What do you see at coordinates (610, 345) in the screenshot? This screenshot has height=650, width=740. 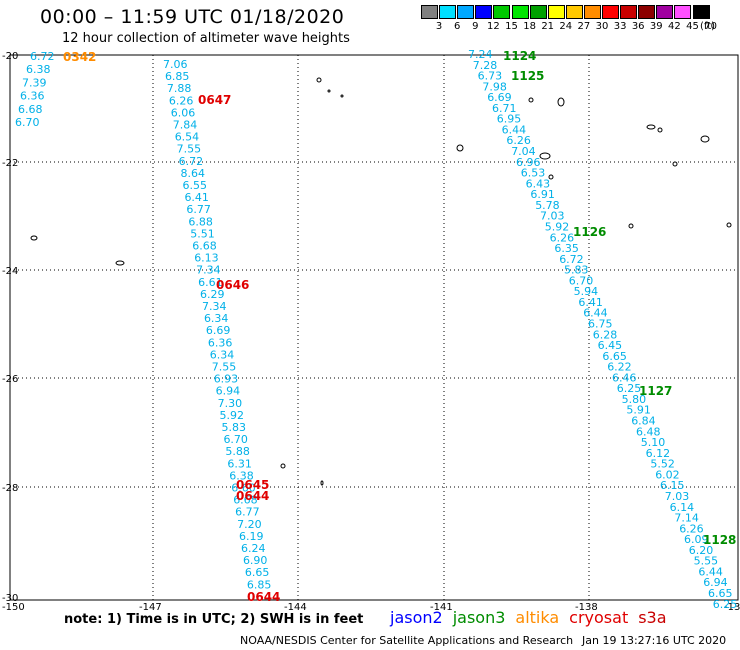 I see `wave-height-value: 6.45` at bounding box center [610, 345].